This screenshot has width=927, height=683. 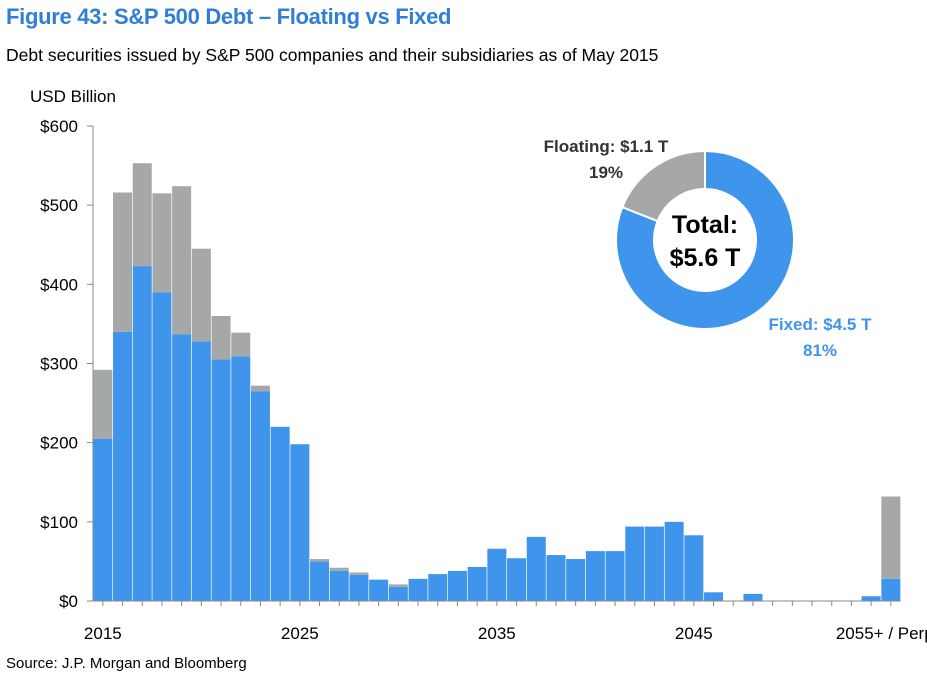 What do you see at coordinates (694, 633) in the screenshot?
I see `x-tick-label: 2045` at bounding box center [694, 633].